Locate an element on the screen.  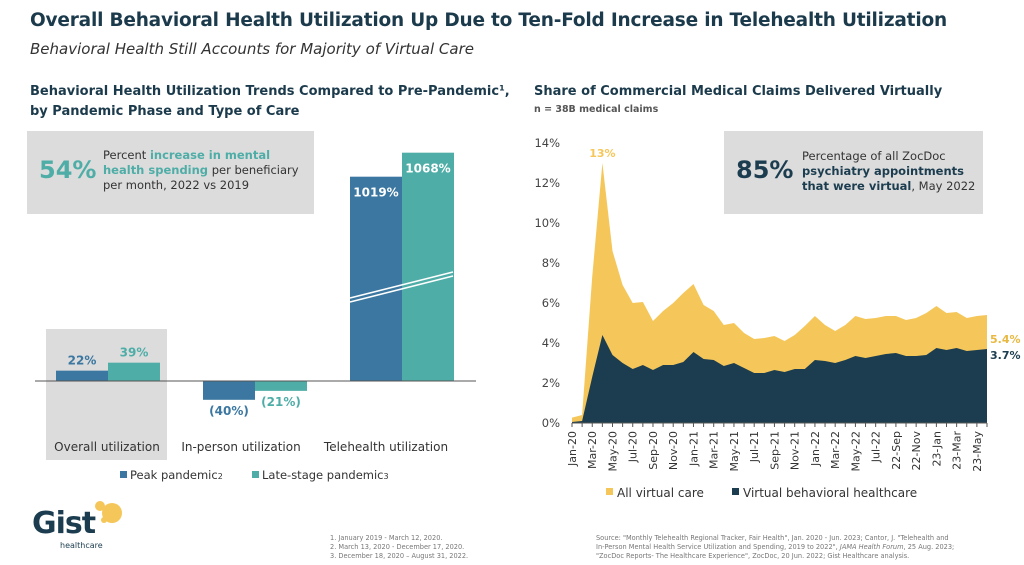
y-tick-label: 8% is located at coordinates (551, 263).